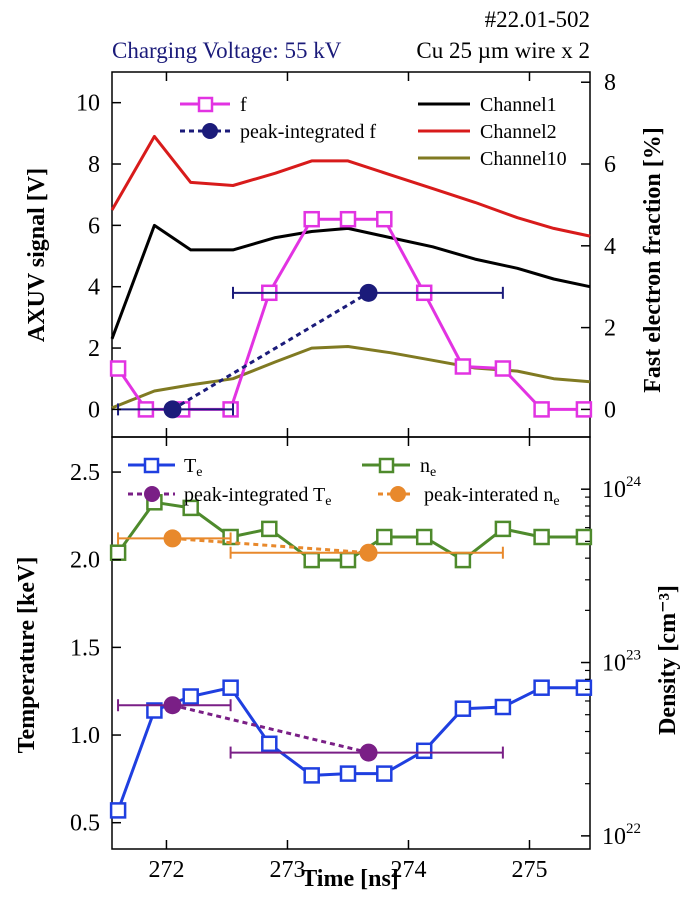 Image resolution: width=700 pixels, height=897 pixels. Describe the element at coordinates (85, 824) in the screenshot. I see `y-tick-label: 0.5` at that location.